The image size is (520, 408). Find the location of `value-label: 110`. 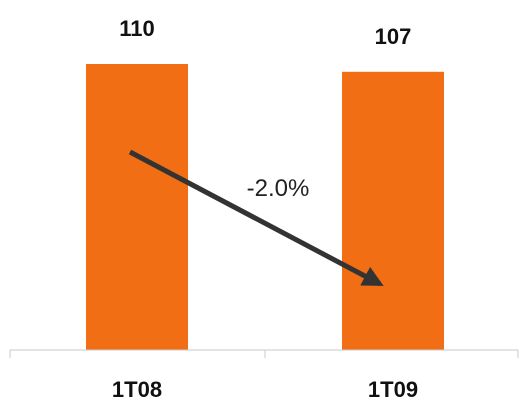

value-label: 110 is located at coordinates (137, 28).